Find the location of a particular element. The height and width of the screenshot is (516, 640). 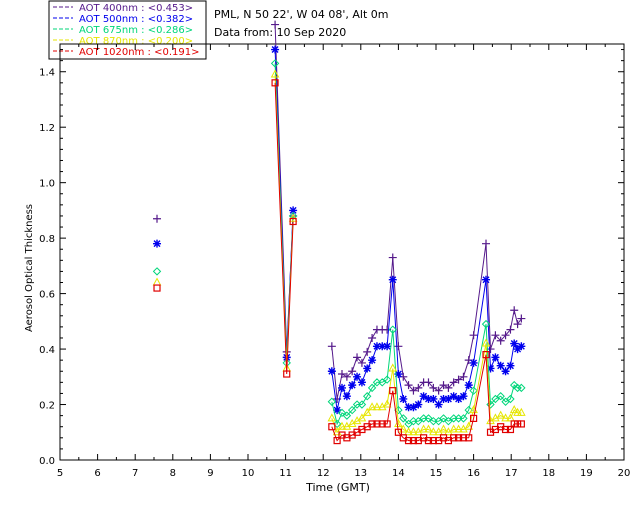

x-tick-label: 15 is located at coordinates (436, 473).